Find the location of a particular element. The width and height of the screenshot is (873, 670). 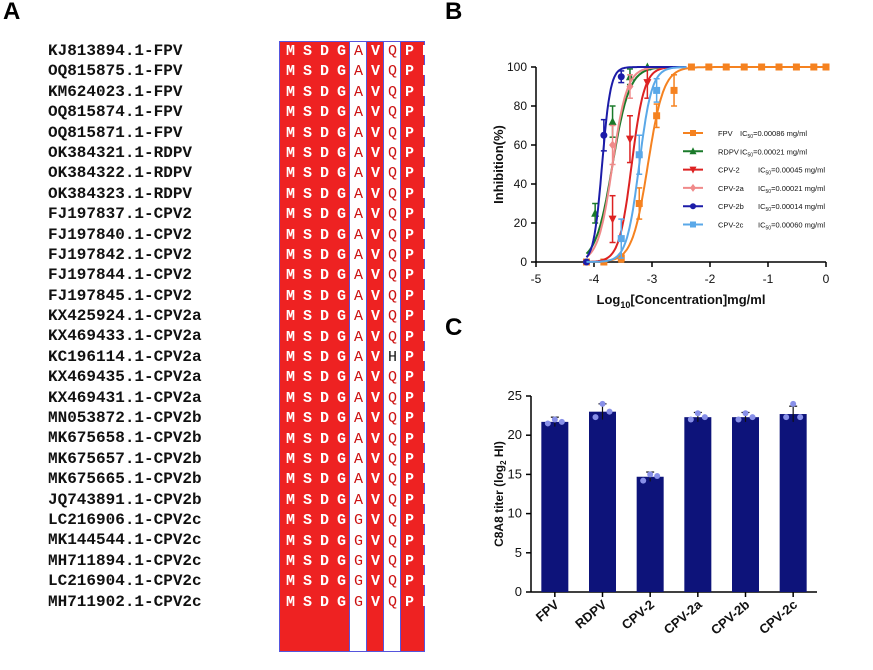

legend-entry: CPV-2c IC50=0.00060 mg/ml is located at coordinates (771, 226).